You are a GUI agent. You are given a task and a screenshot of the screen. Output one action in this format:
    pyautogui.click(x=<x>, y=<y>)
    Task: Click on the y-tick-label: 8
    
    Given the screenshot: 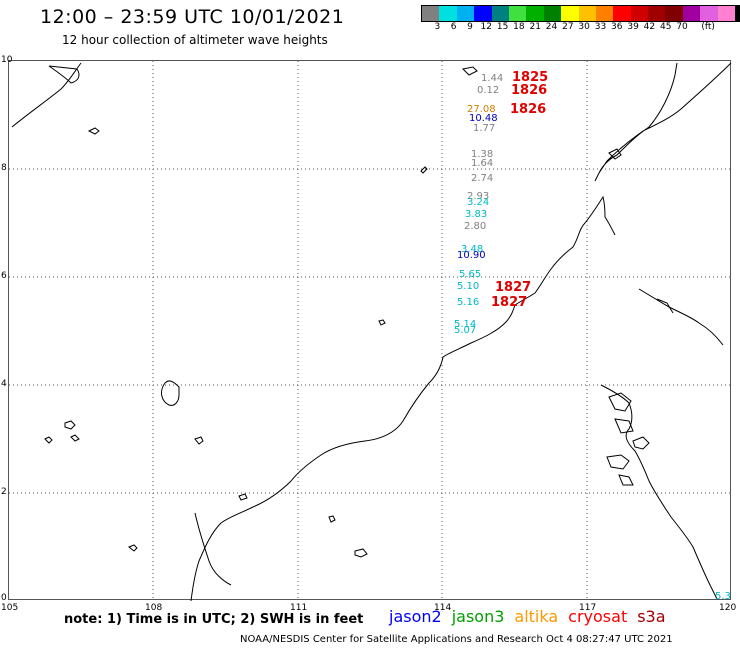 What is the action you would take?
    pyautogui.click(x=4, y=168)
    